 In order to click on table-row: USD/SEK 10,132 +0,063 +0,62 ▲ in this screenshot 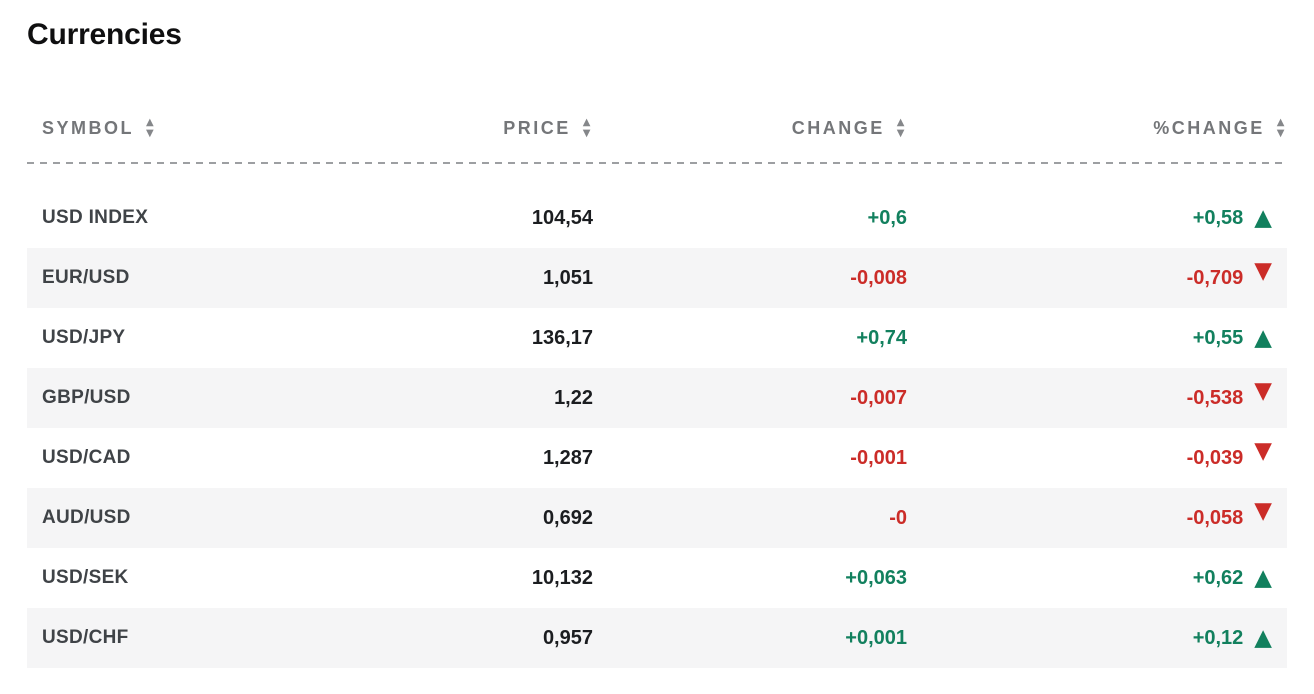, I will do `click(657, 578)`.